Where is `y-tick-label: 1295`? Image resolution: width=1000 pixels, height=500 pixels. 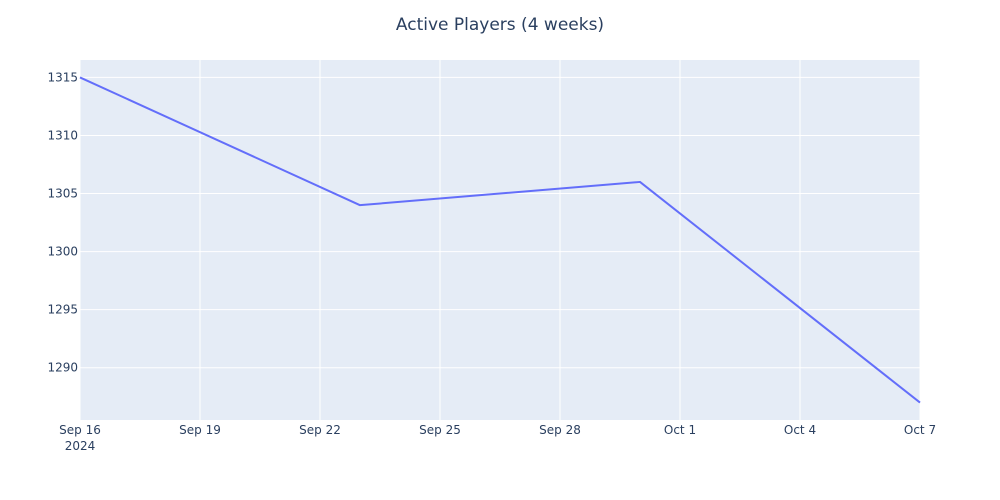
y-tick-label: 1295 is located at coordinates (62, 310).